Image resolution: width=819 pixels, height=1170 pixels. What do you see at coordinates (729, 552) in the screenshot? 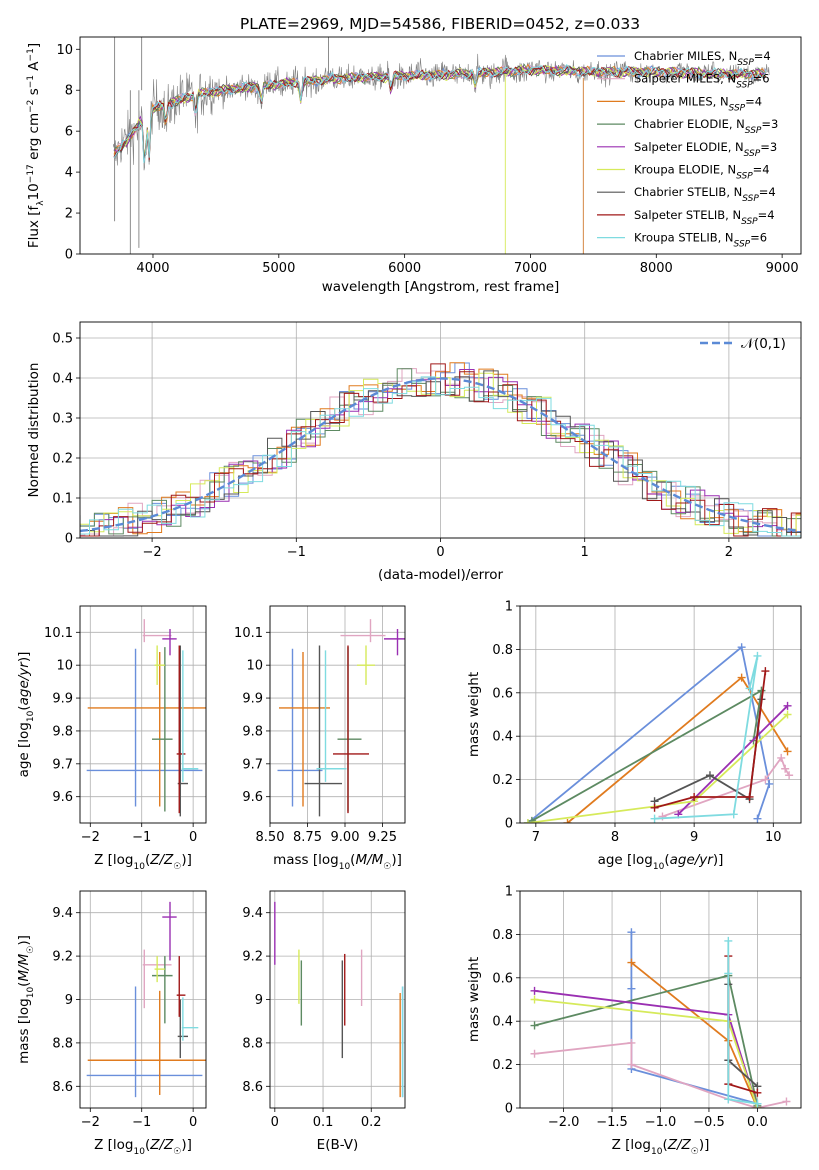
I see `x-tick-label: 2` at bounding box center [729, 552].